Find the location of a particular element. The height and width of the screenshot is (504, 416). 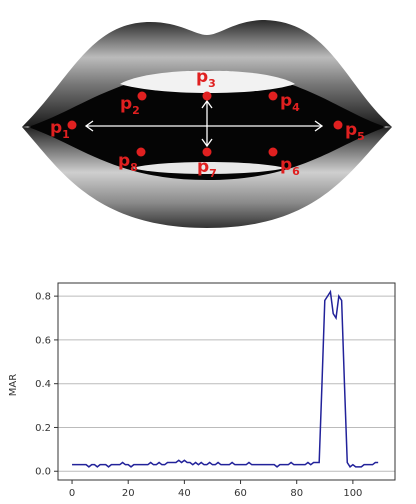

landmark-index: 6 is located at coordinates (296, 171).